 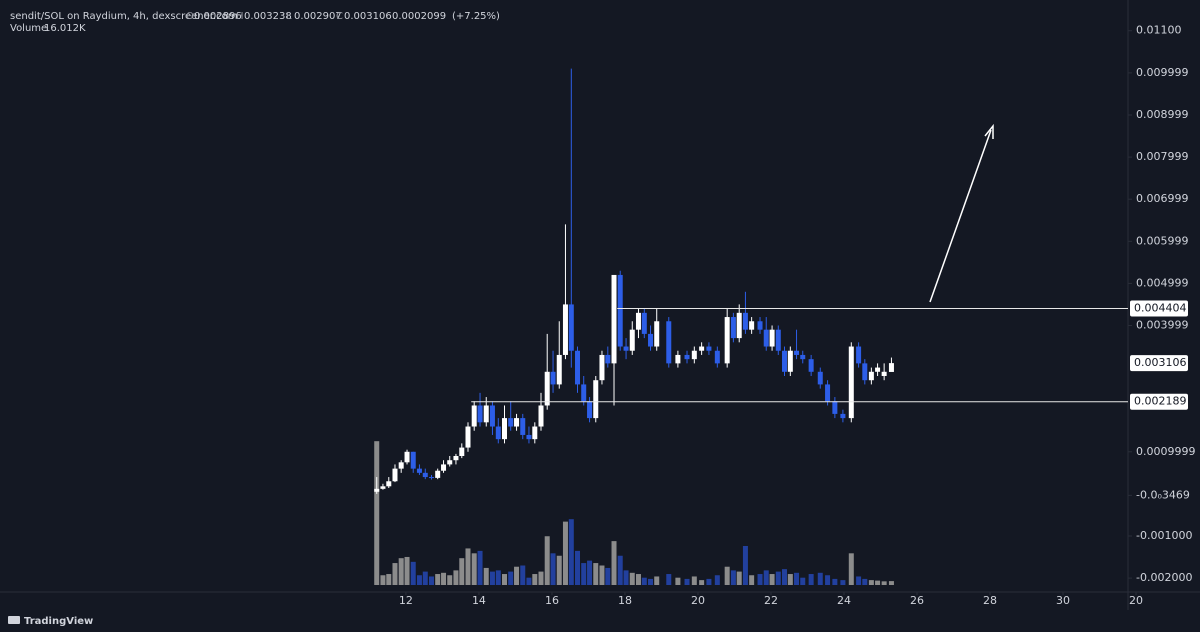 What do you see at coordinates (844, 600) in the screenshot?
I see `x-tick-label: 24` at bounding box center [844, 600].